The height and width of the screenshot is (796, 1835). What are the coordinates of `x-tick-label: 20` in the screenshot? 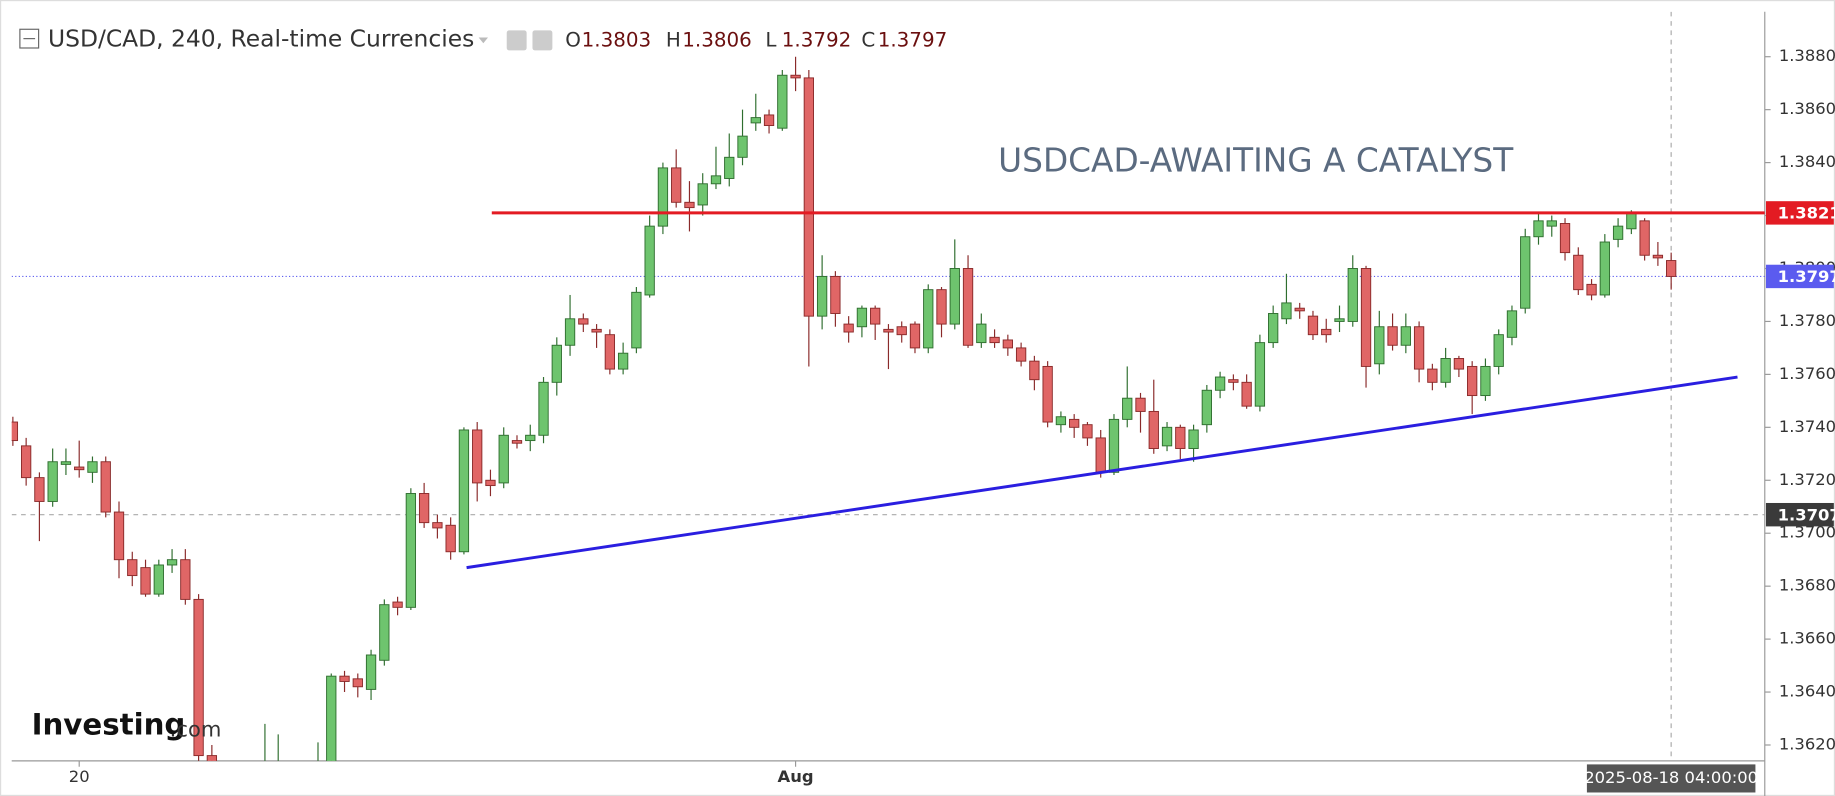 It's located at (79, 776).